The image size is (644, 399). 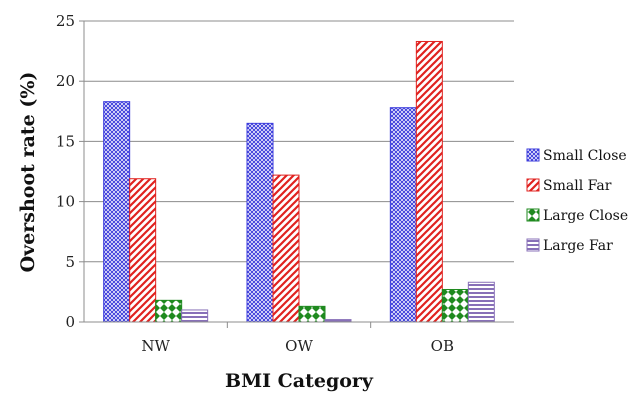 What do you see at coordinates (65, 202) in the screenshot?
I see `y-tick-label: 10` at bounding box center [65, 202].